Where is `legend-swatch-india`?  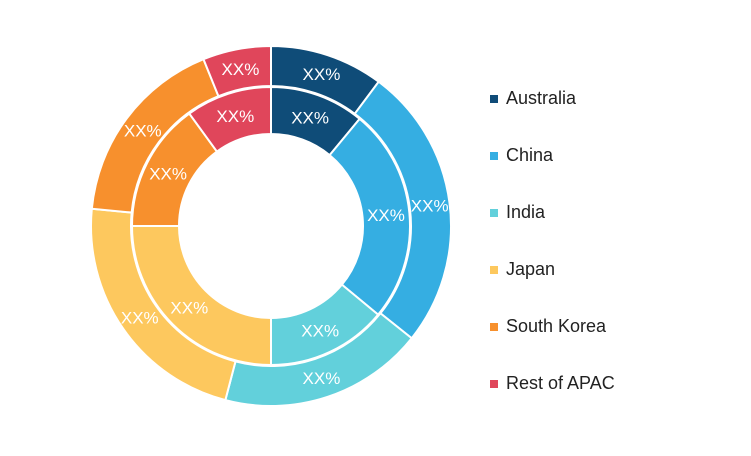 legend-swatch-india is located at coordinates (494, 212).